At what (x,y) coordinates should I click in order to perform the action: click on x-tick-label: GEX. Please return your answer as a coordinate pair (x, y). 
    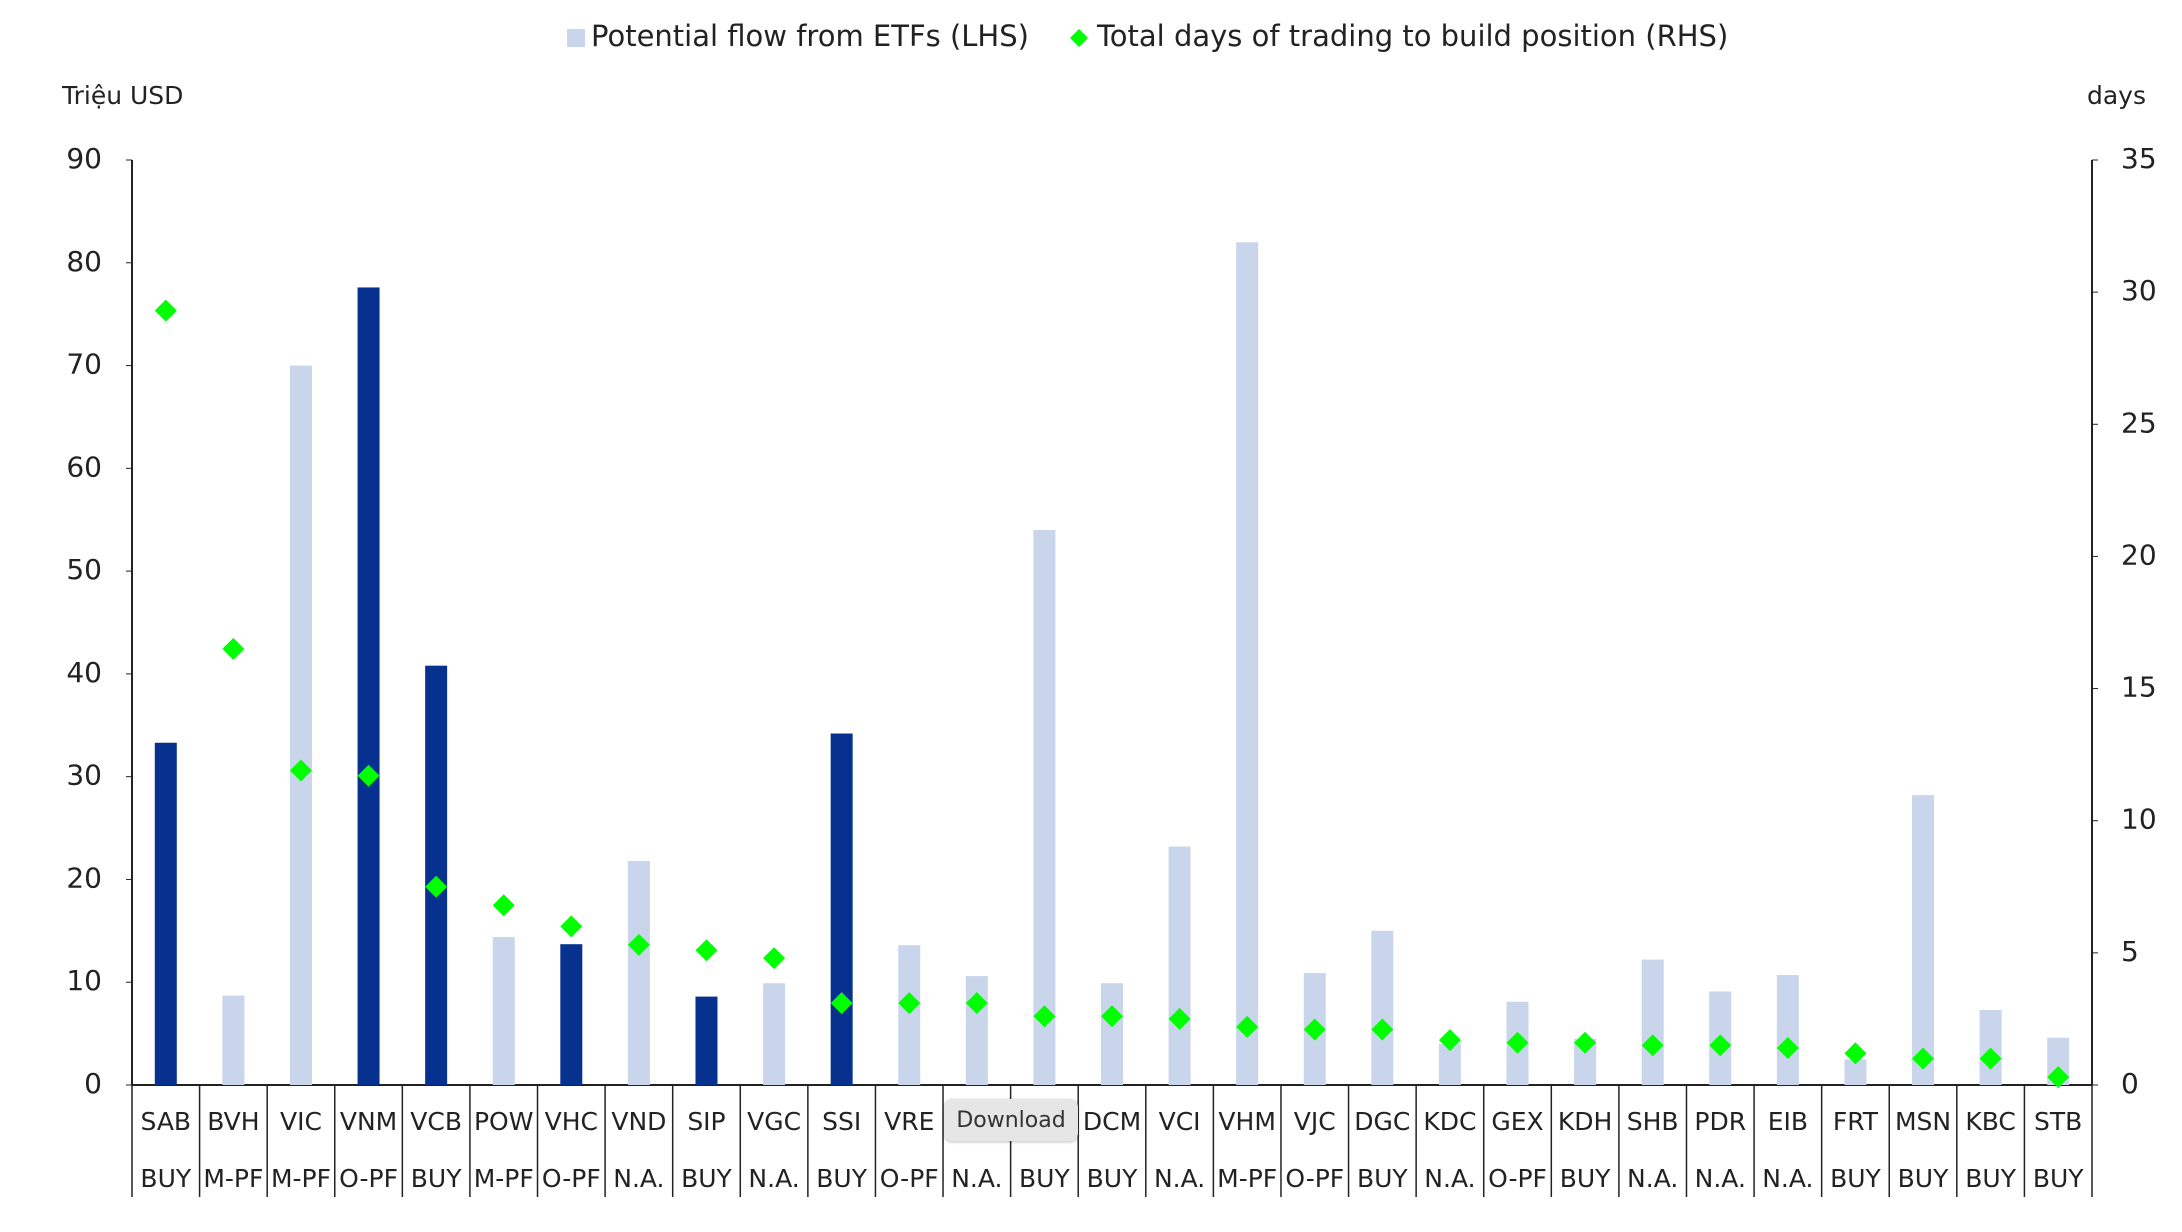
    Looking at the image, I should click on (1517, 1121).